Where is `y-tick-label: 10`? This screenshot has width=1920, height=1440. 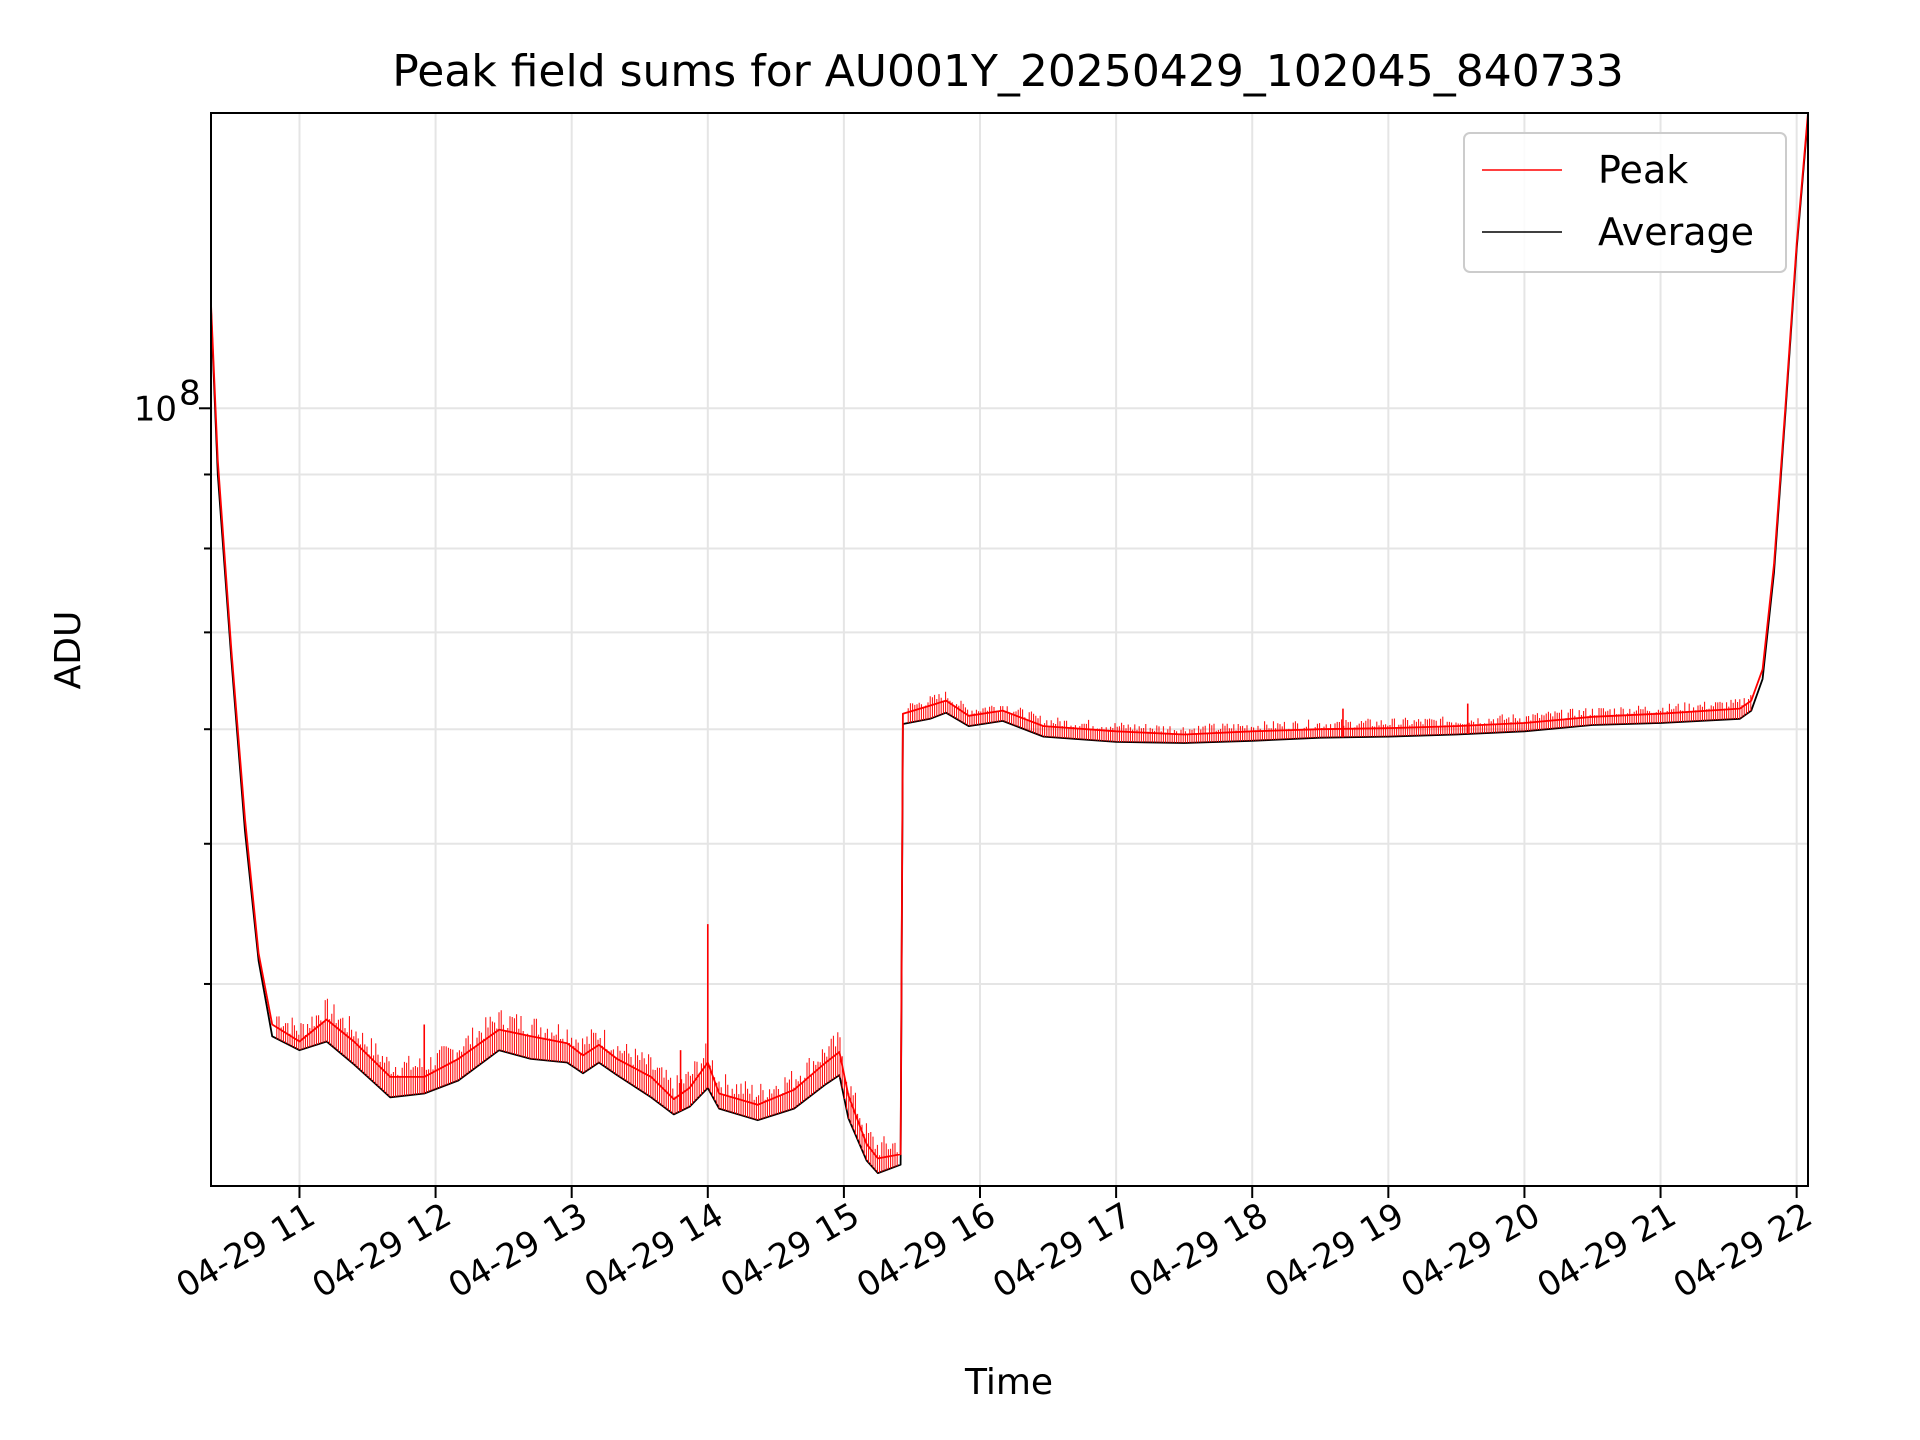
y-tick-label: 10 is located at coordinates (155, 409).